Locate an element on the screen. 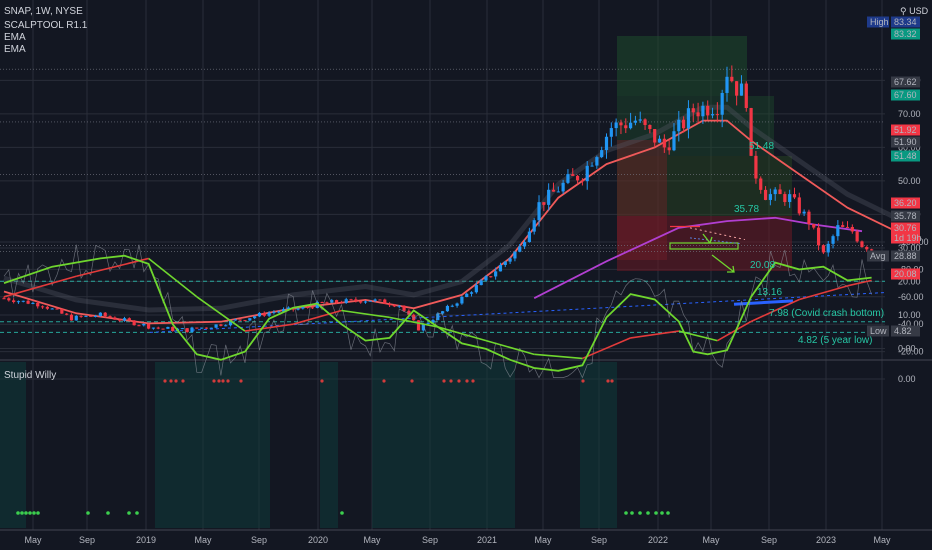 This screenshot has height=550, width=932. legend-indicator-scalptool: SCALPTOOL R1.1 is located at coordinates (46, 25).